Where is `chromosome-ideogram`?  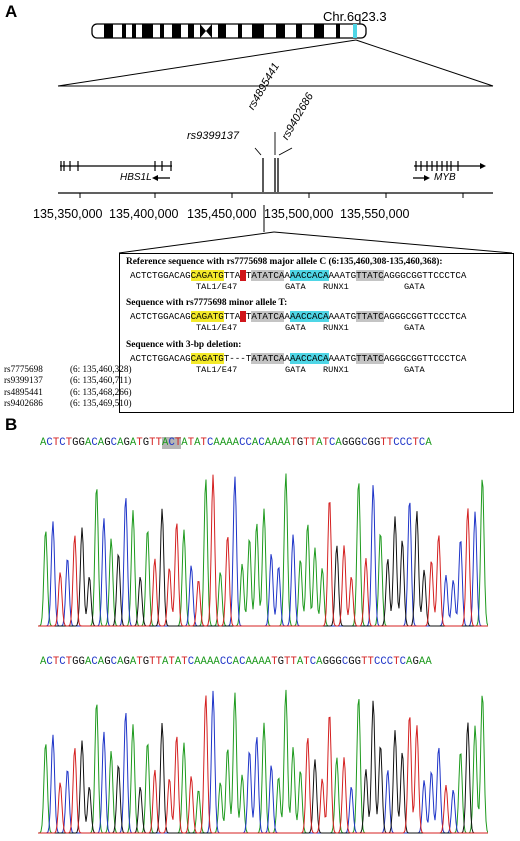 chromosome-ideogram is located at coordinates (229, 31).